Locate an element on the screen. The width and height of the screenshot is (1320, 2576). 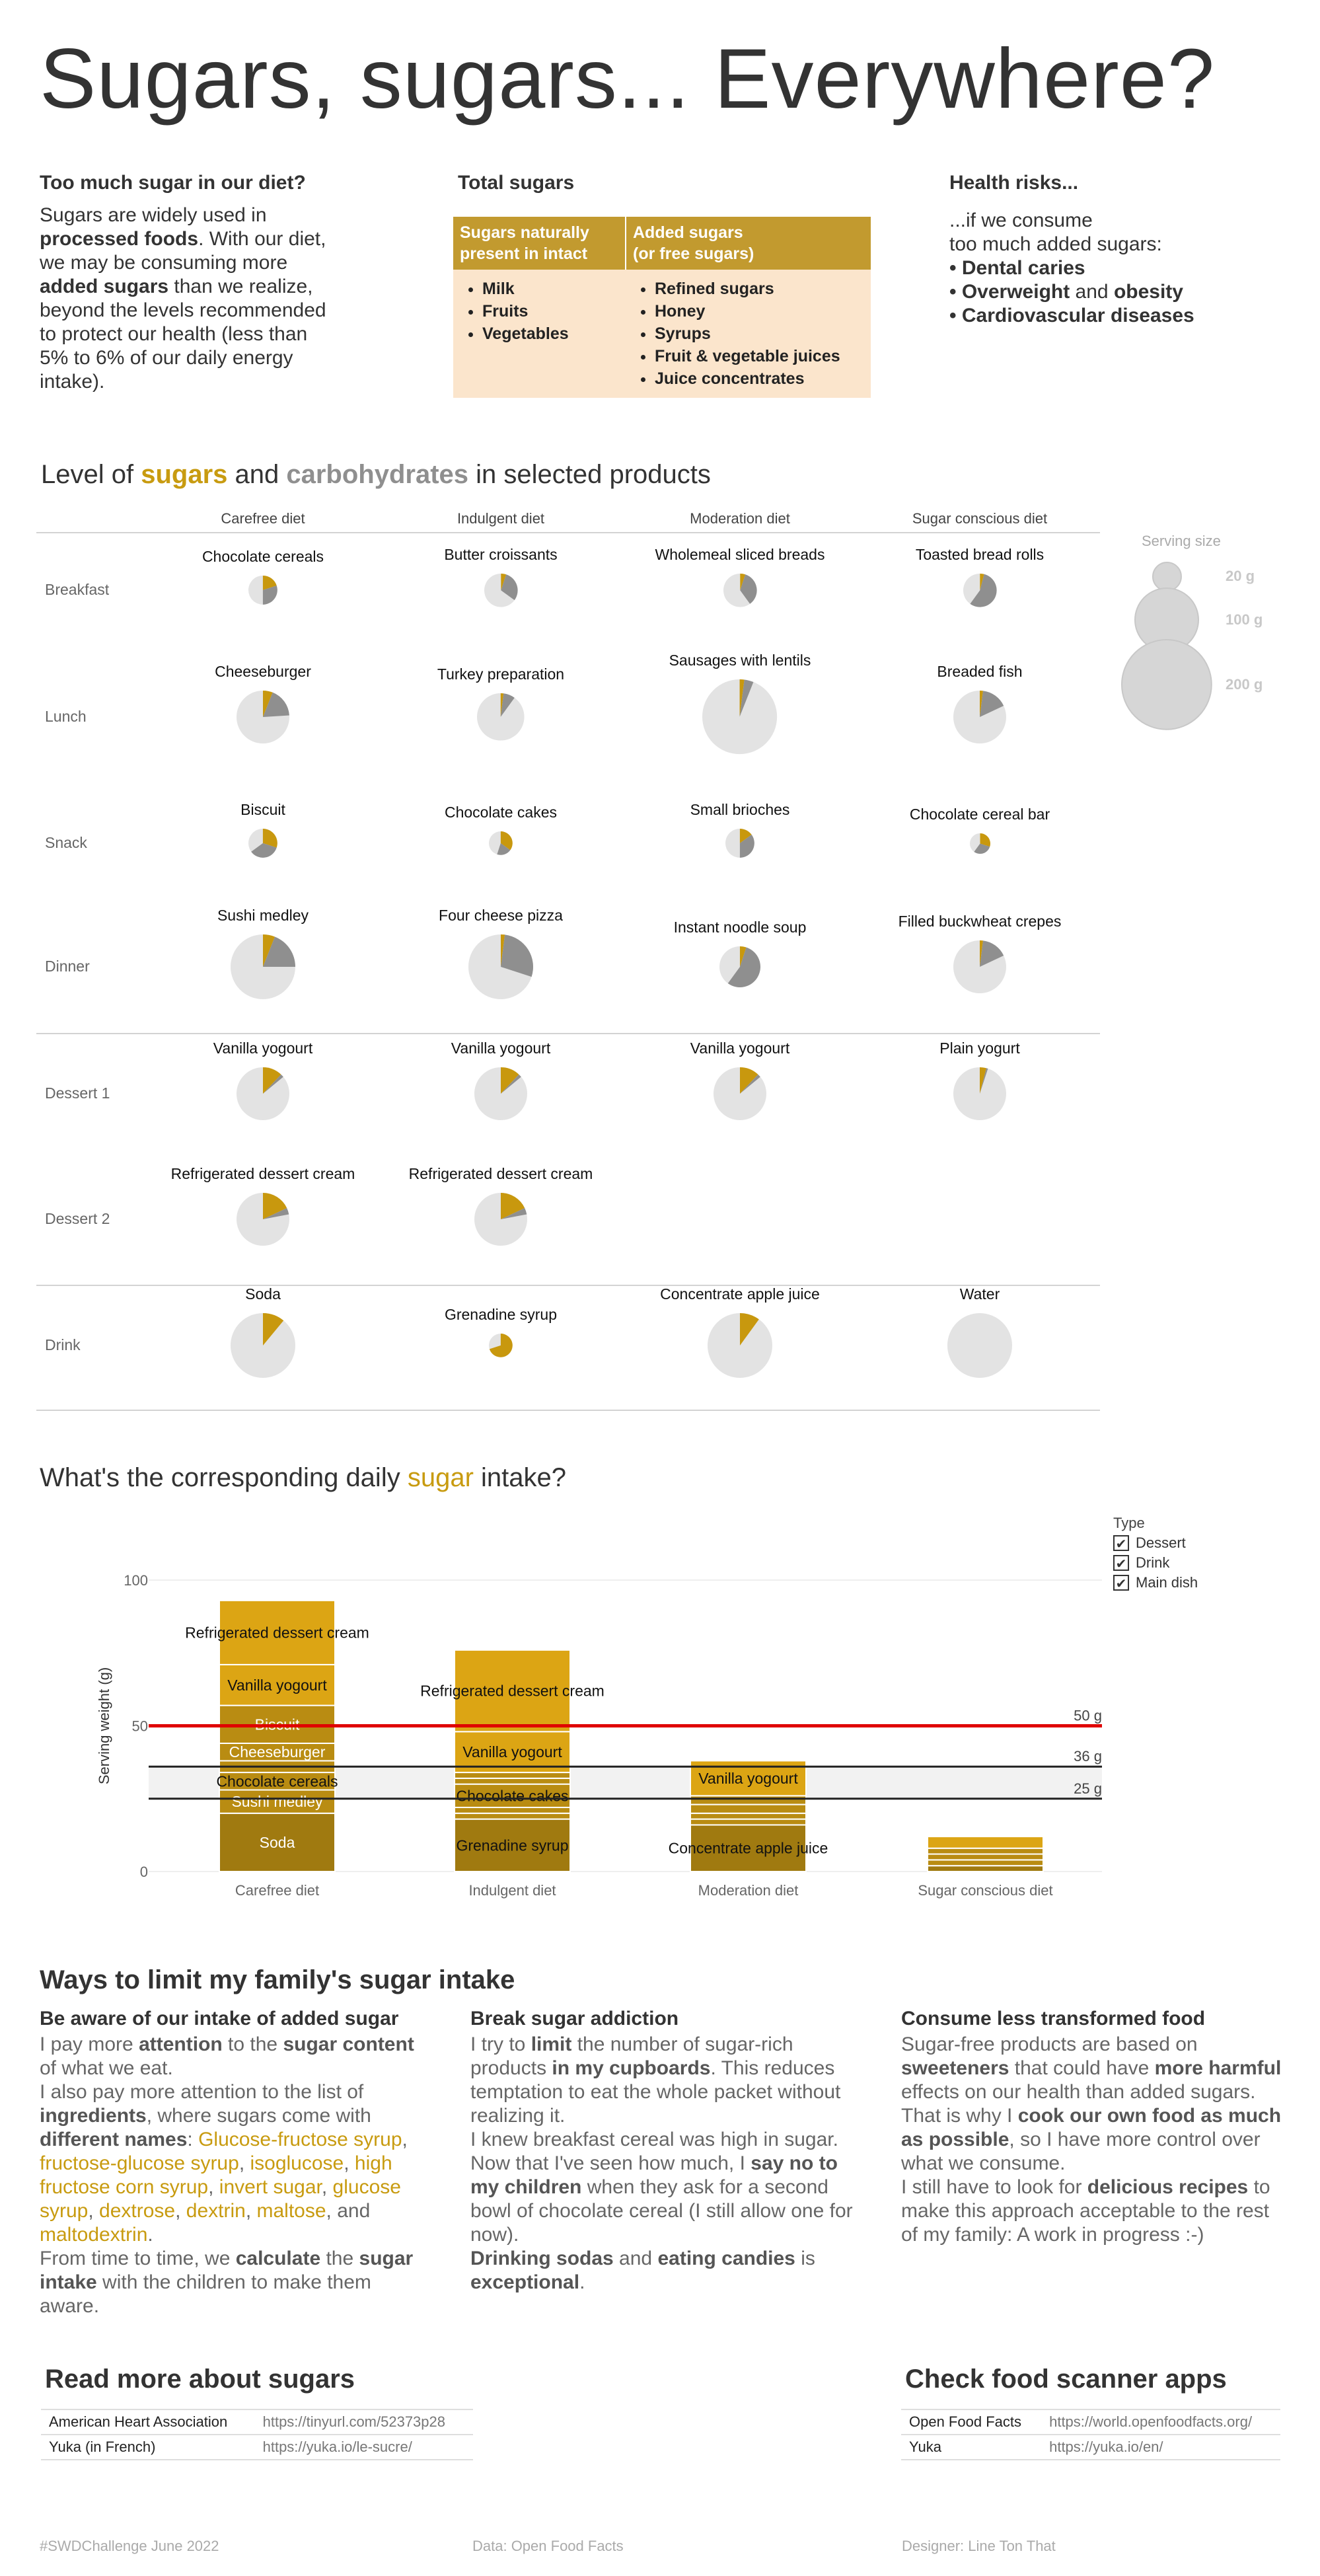
reference-link: https://tinyurl.com/52373p28 is located at coordinates (363, 2422).